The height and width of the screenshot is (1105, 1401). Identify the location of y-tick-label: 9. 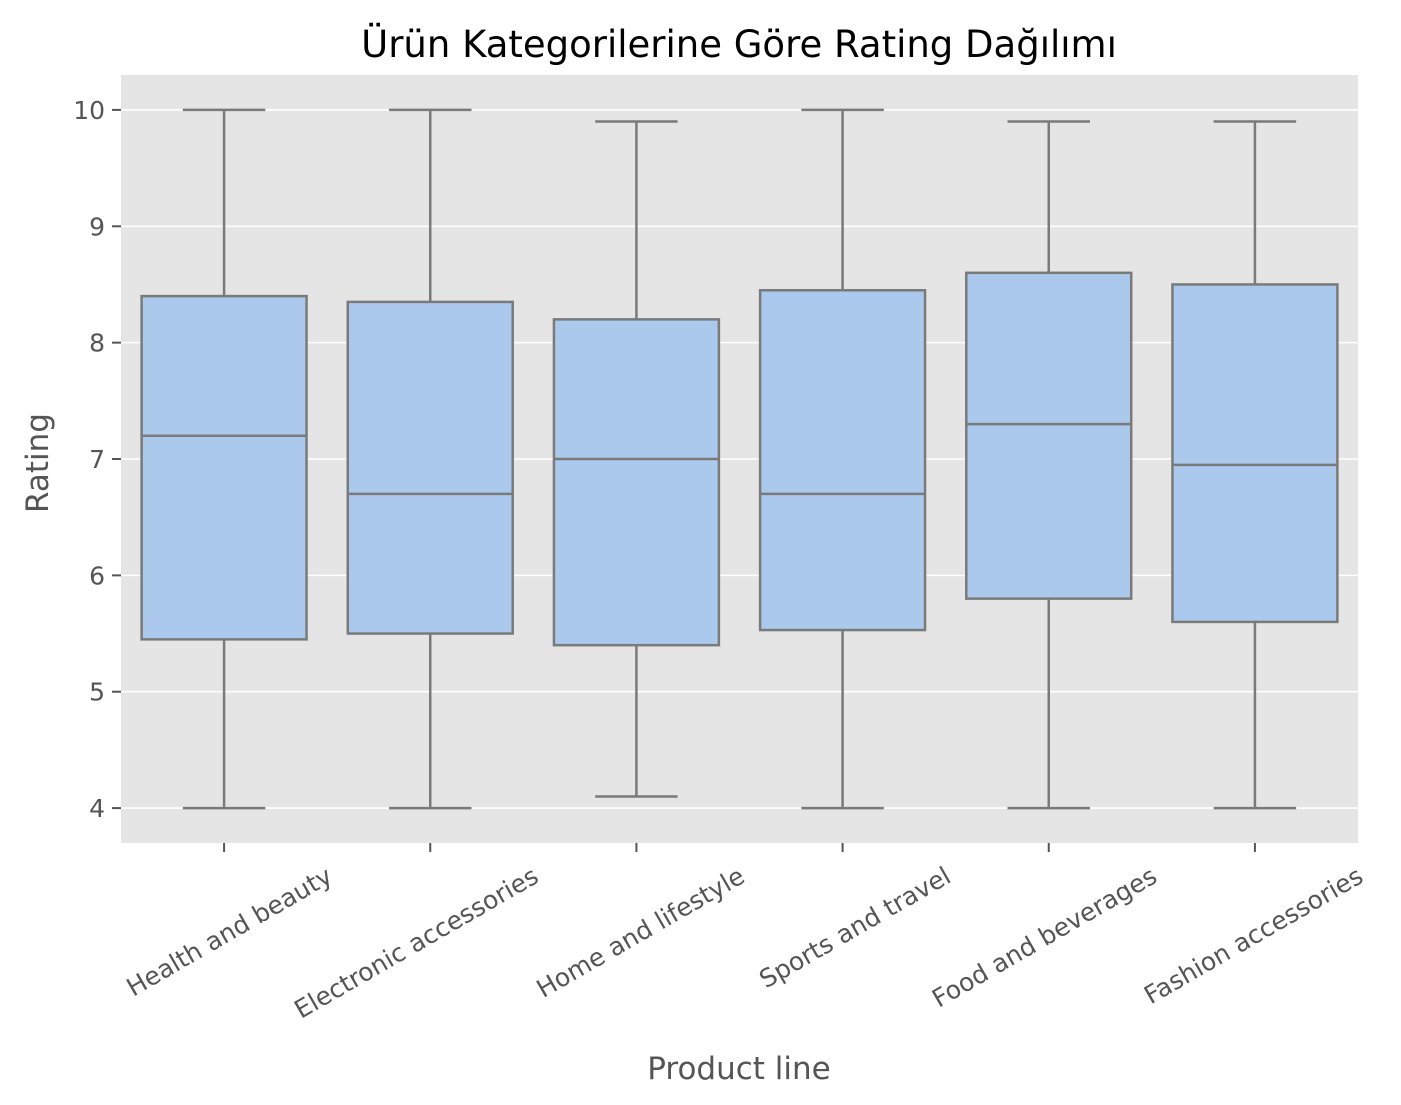
(97, 226).